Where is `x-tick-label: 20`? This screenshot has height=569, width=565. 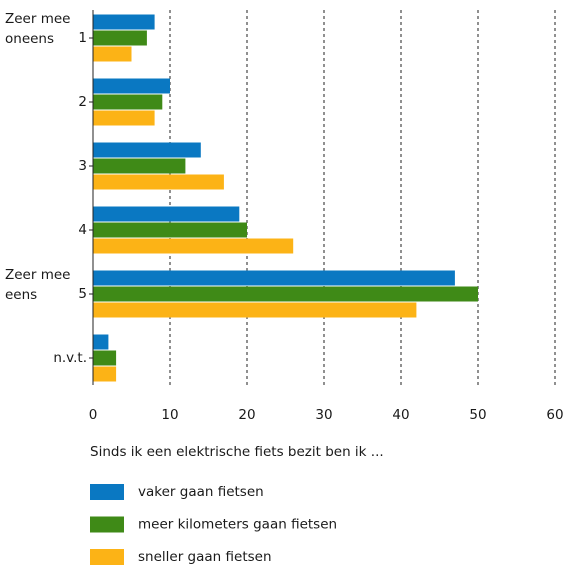
x-tick-label: 20 is located at coordinates (246, 415).